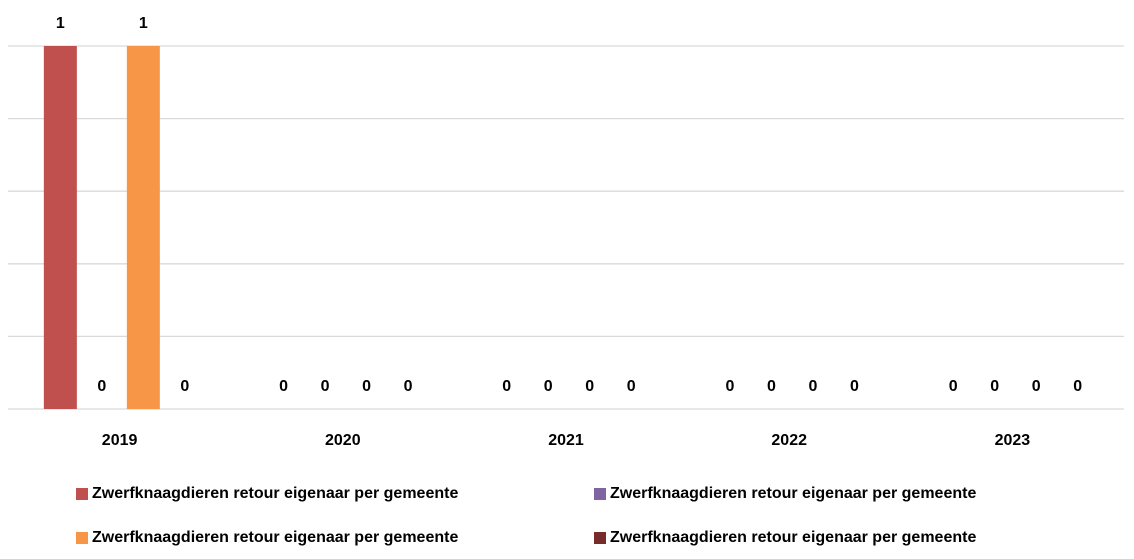 This screenshot has width=1134, height=559. I want to click on x-tick-label: 2019, so click(120, 440).